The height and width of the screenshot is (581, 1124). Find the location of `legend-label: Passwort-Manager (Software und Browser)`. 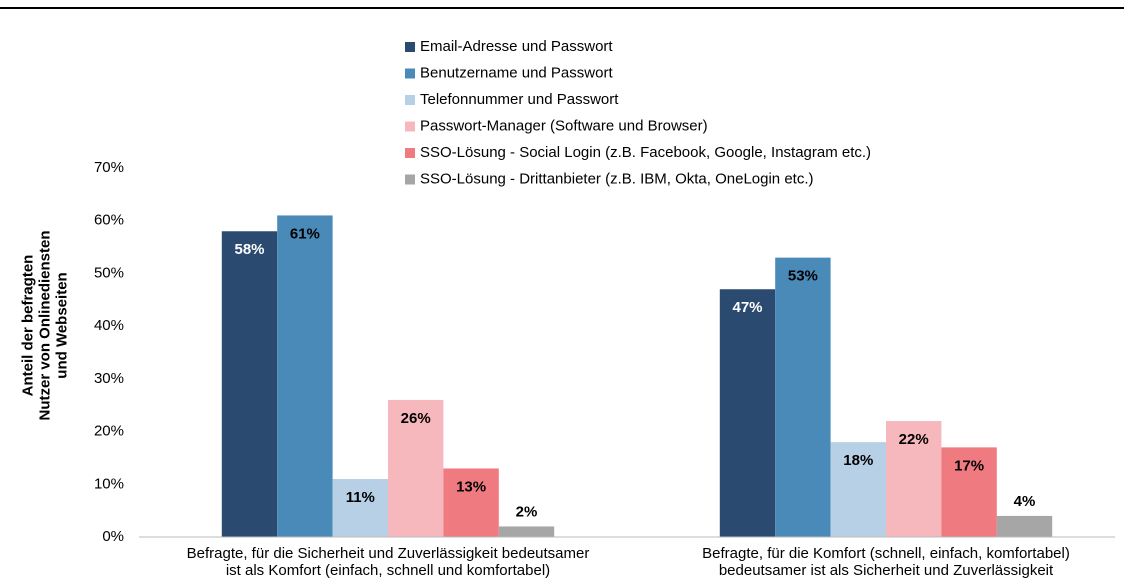

legend-label: Passwort-Manager (Software und Browser) is located at coordinates (564, 125).